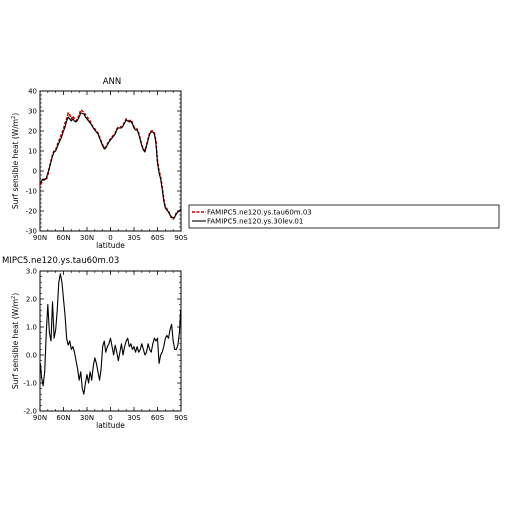 This screenshot has height=510, width=510. I want to click on y-tick-label: 2.0, so click(31, 300).